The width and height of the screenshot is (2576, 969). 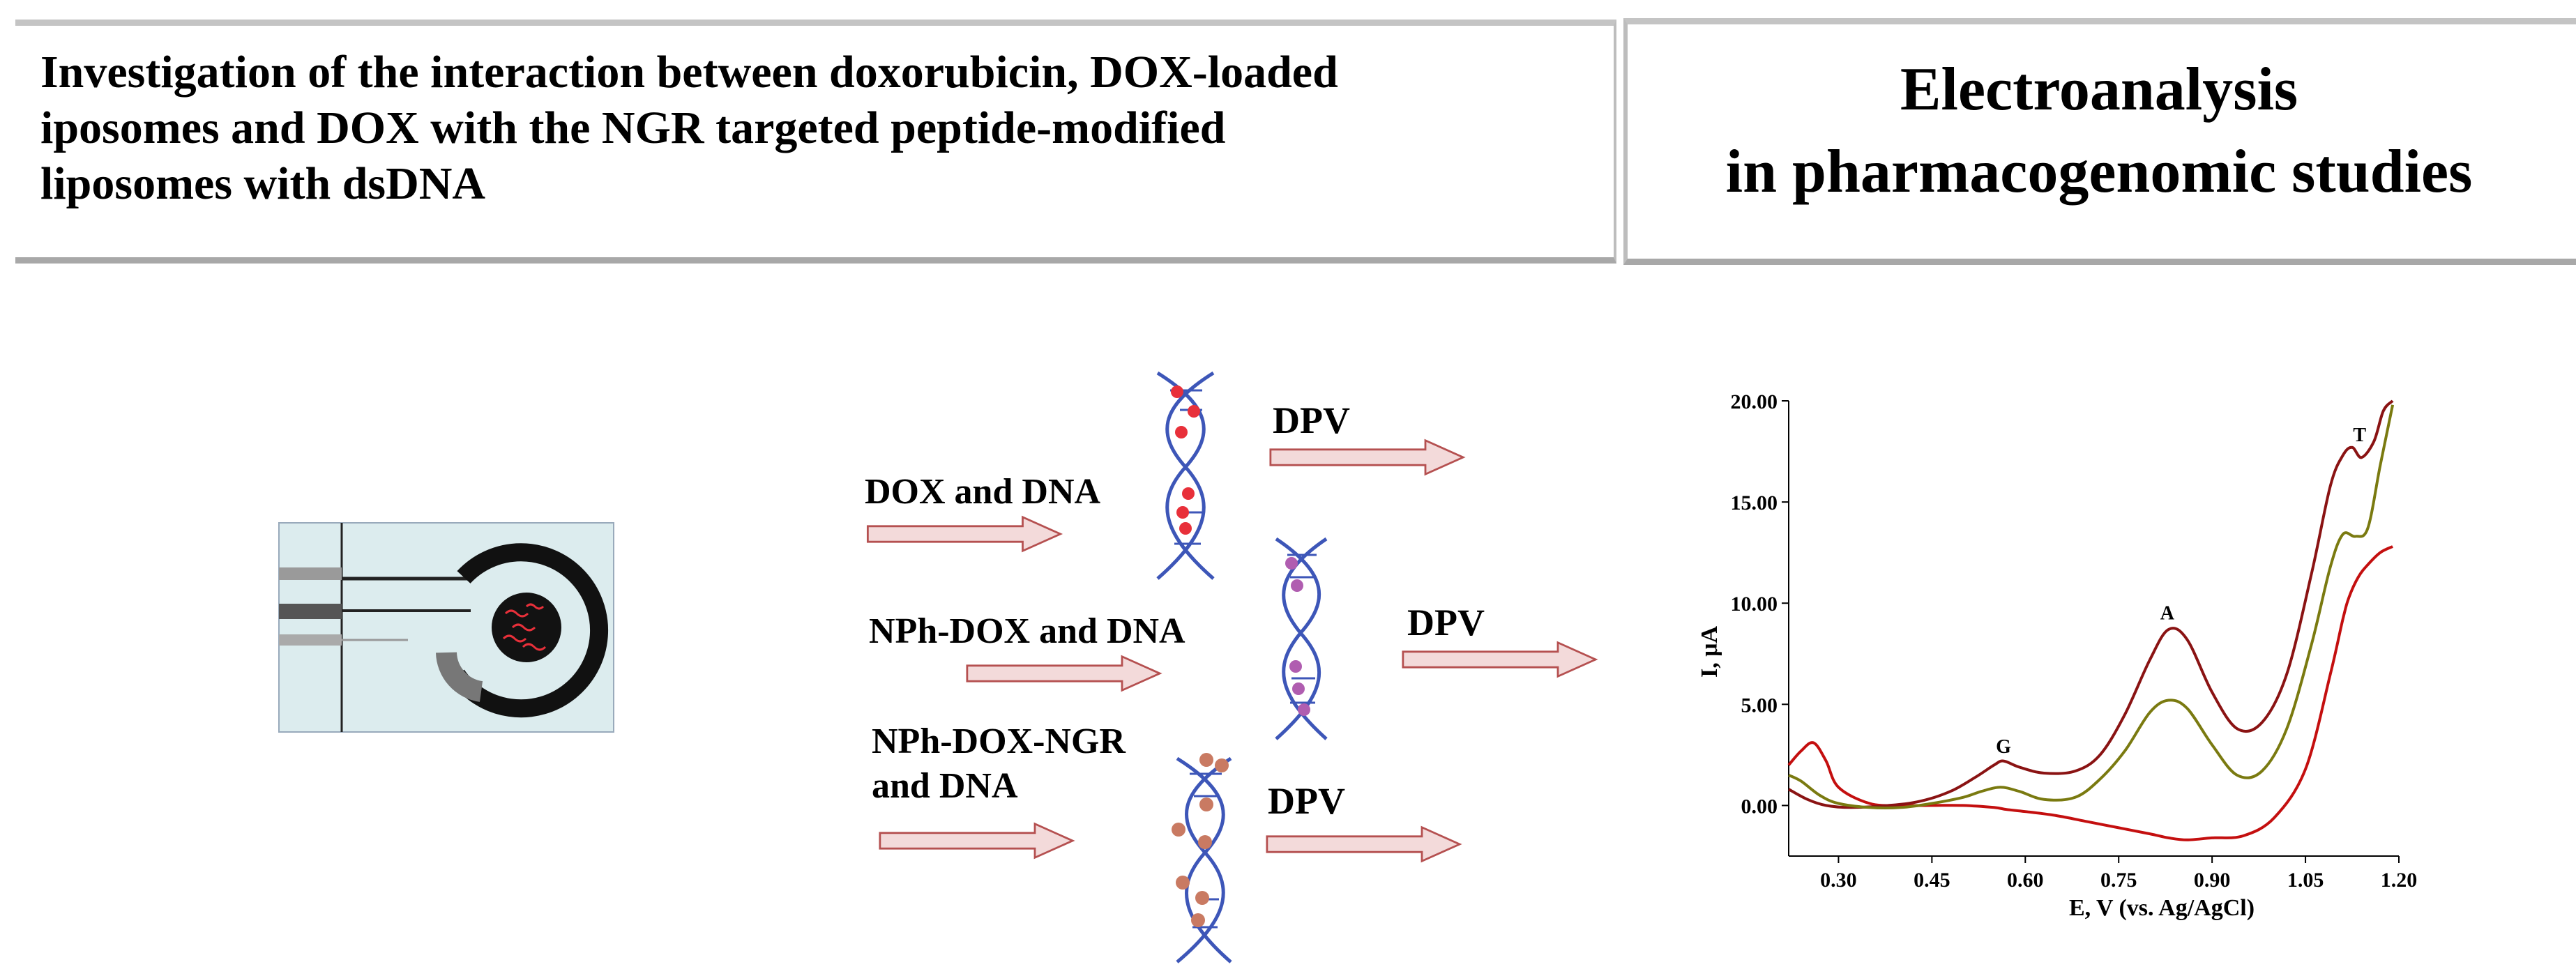 I want to click on dna-helix-dox, so click(x=1185, y=475).